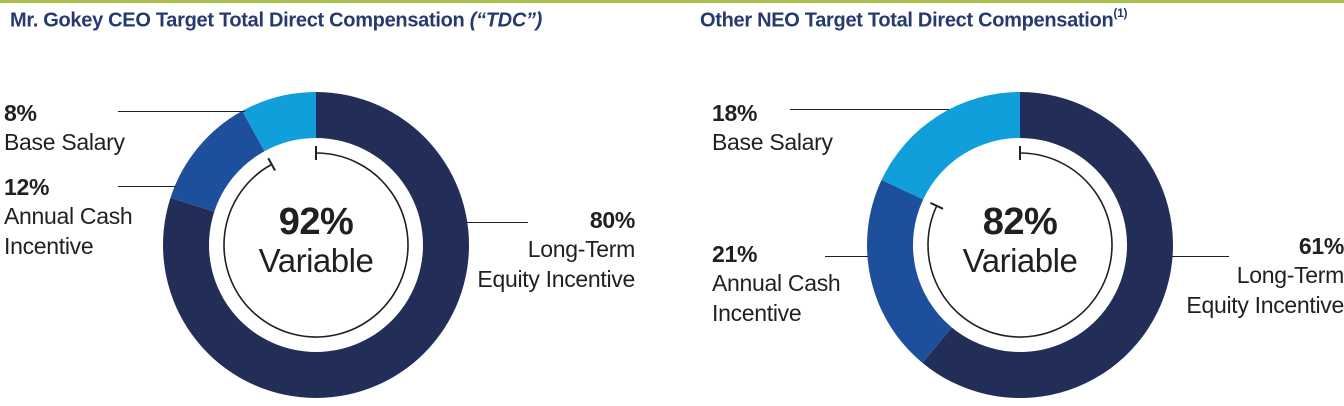 The height and width of the screenshot is (406, 1344). I want to click on neo-base-salary-percent: 18%, so click(735, 113).